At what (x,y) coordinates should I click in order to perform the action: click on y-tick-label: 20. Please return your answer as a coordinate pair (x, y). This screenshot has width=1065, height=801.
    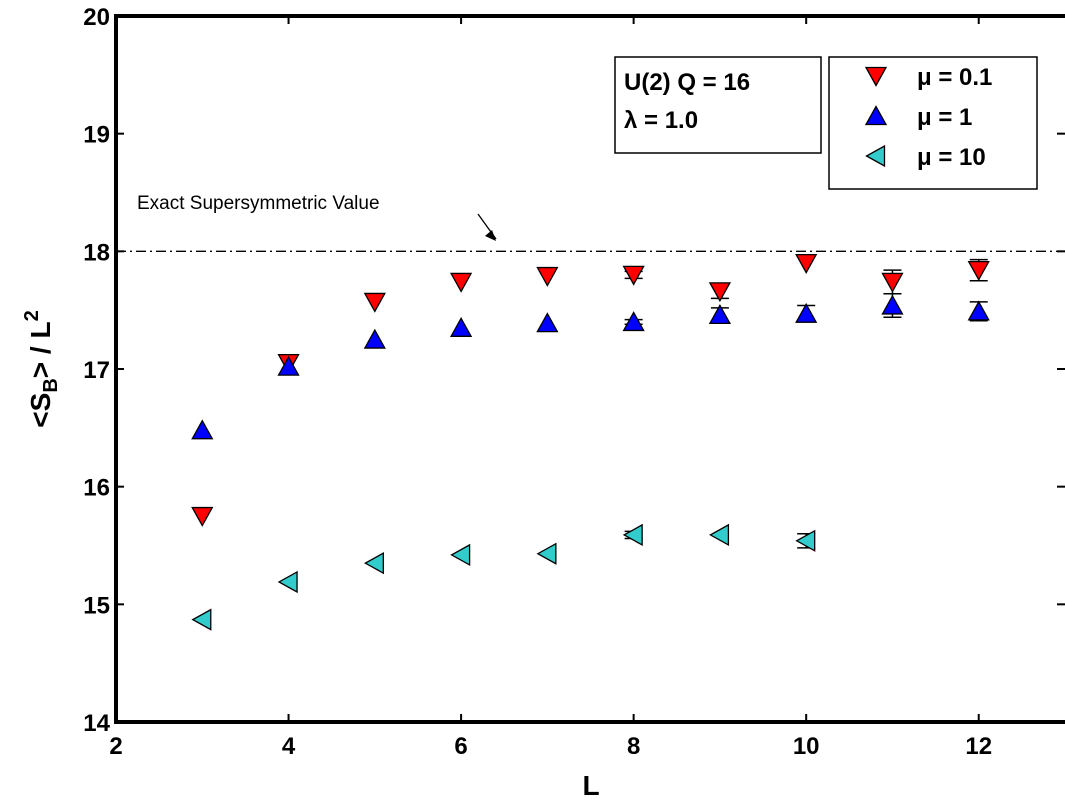
    Looking at the image, I should click on (96, 17).